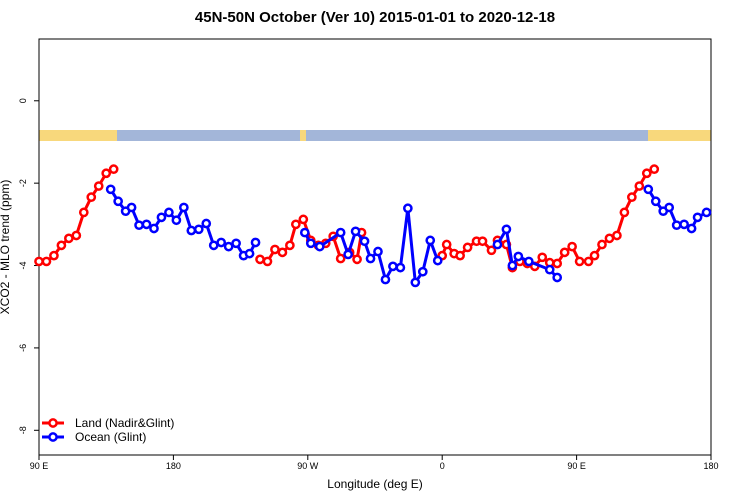 This screenshot has width=750, height=500. What do you see at coordinates (308, 466) in the screenshot?
I see `x-tick-label: 90 W` at bounding box center [308, 466].